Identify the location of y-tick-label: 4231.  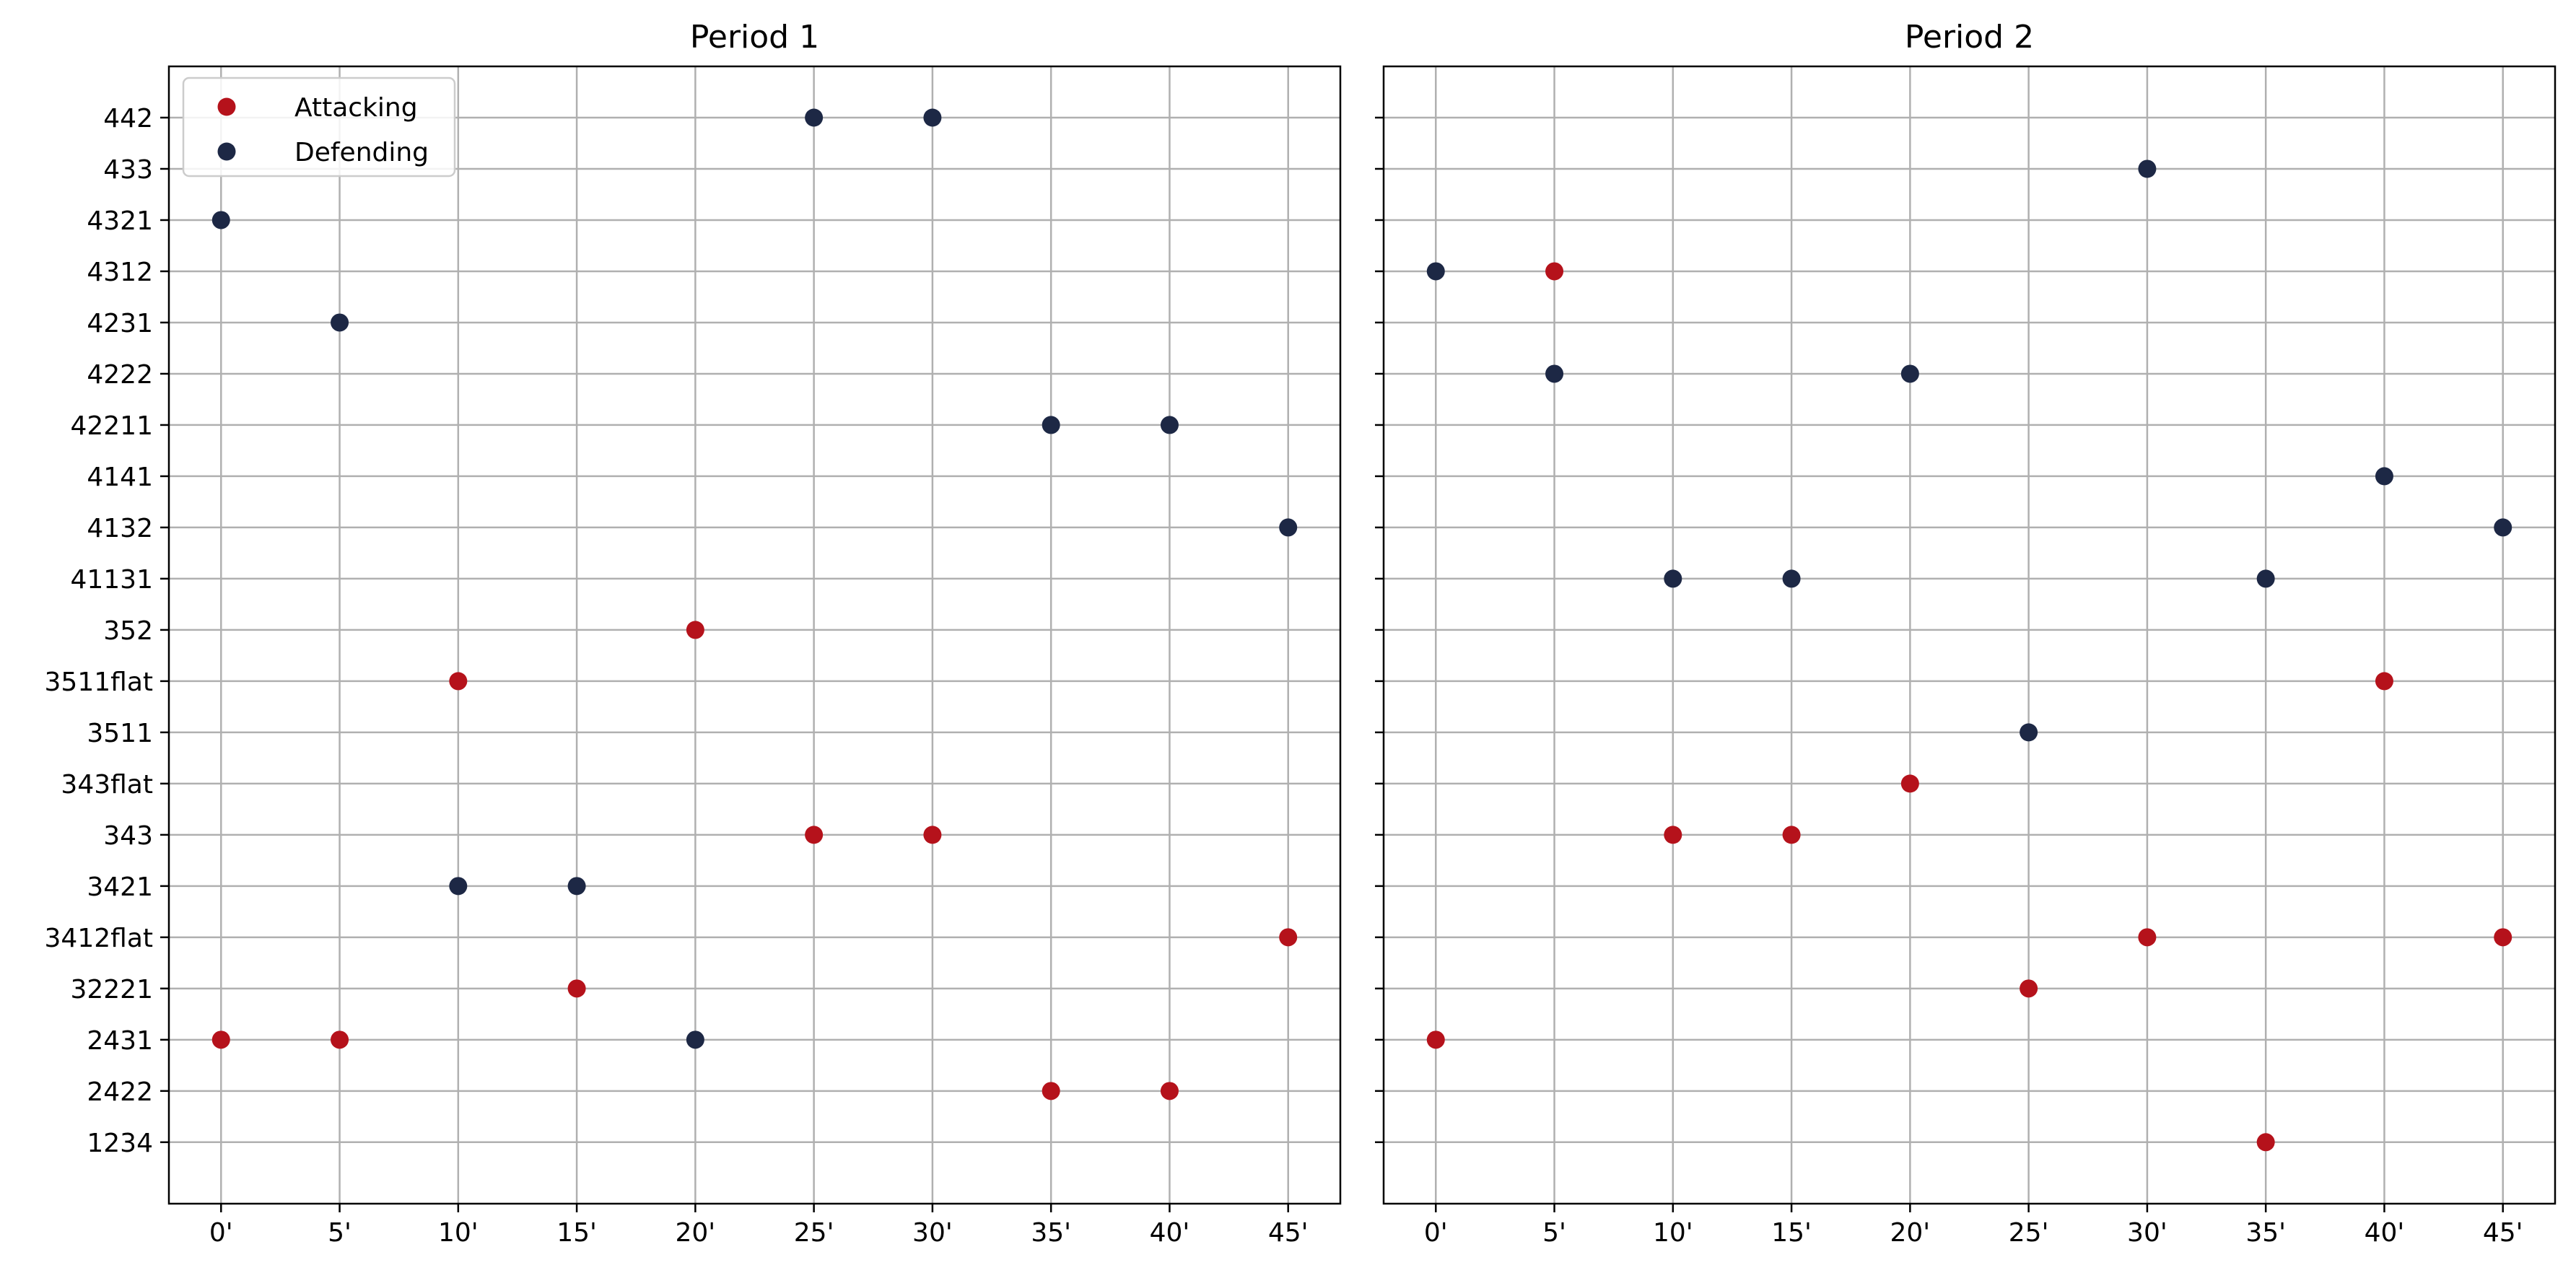
(120, 323).